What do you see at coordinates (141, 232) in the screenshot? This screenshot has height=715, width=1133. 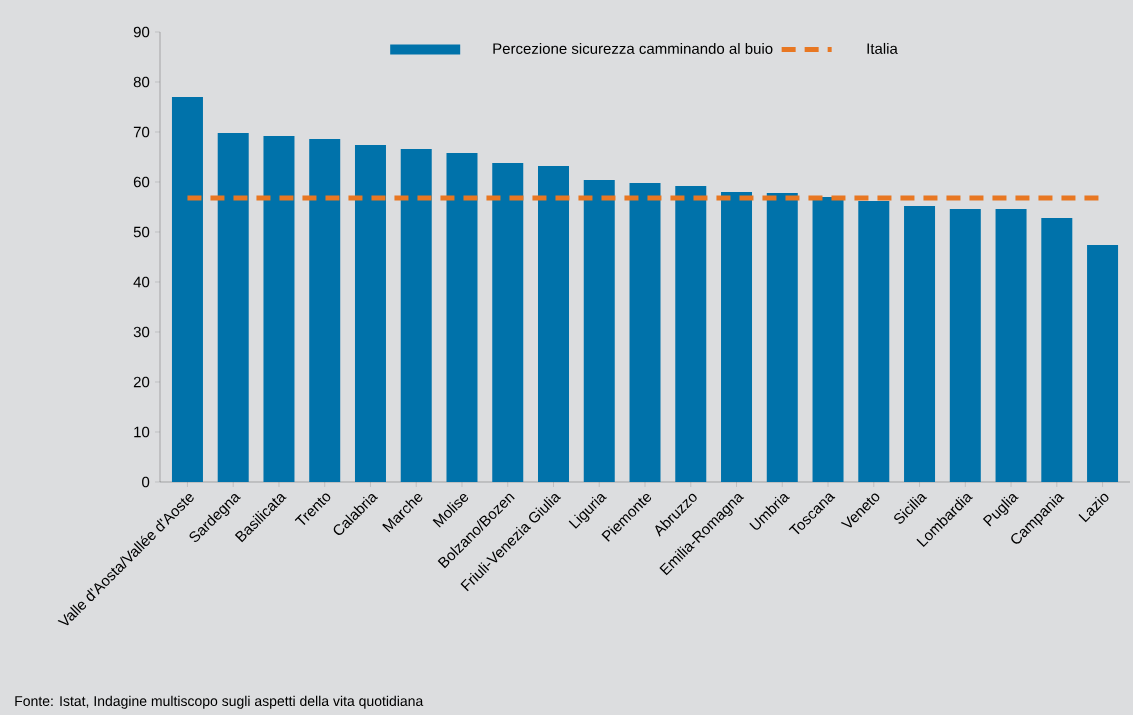 I see `y-tick-label: 50` at bounding box center [141, 232].